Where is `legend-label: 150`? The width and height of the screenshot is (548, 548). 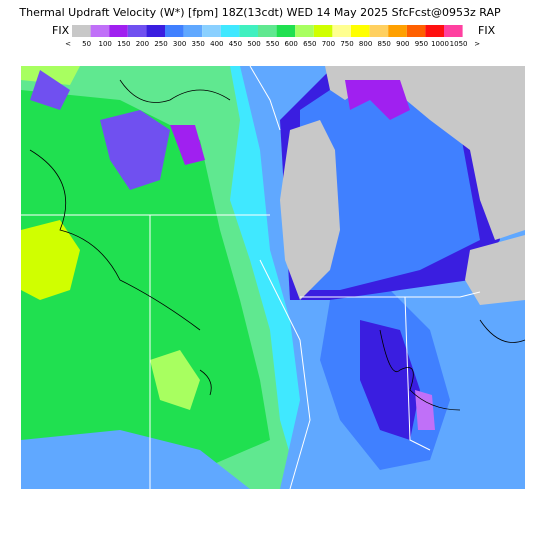 legend-label: 150 is located at coordinates (123, 44).